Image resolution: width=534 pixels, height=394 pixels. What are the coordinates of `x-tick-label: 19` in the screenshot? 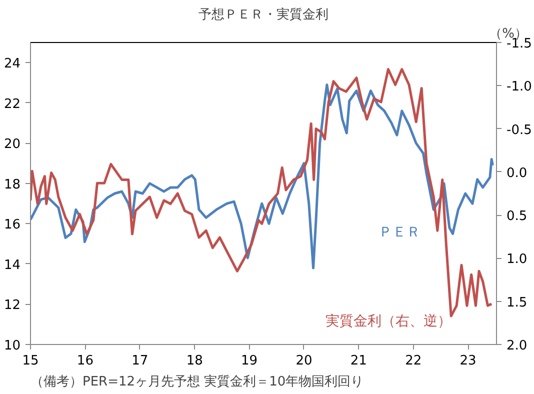 It's located at (249, 361).